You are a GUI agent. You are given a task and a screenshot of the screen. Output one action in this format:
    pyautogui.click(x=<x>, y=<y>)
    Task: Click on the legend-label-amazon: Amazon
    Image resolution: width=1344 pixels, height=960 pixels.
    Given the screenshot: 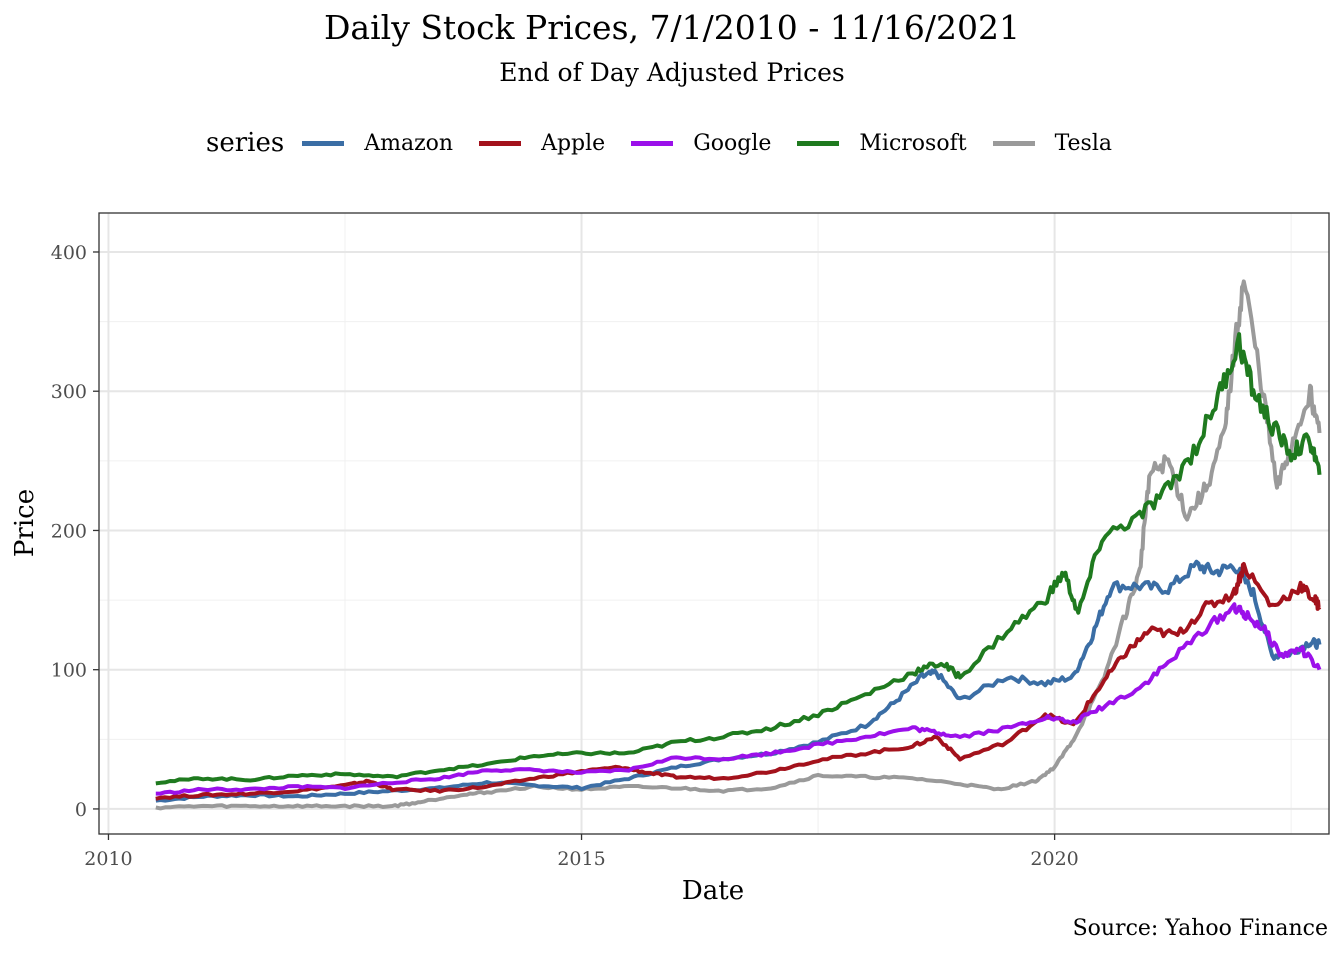 What is the action you would take?
    pyautogui.click(x=409, y=143)
    